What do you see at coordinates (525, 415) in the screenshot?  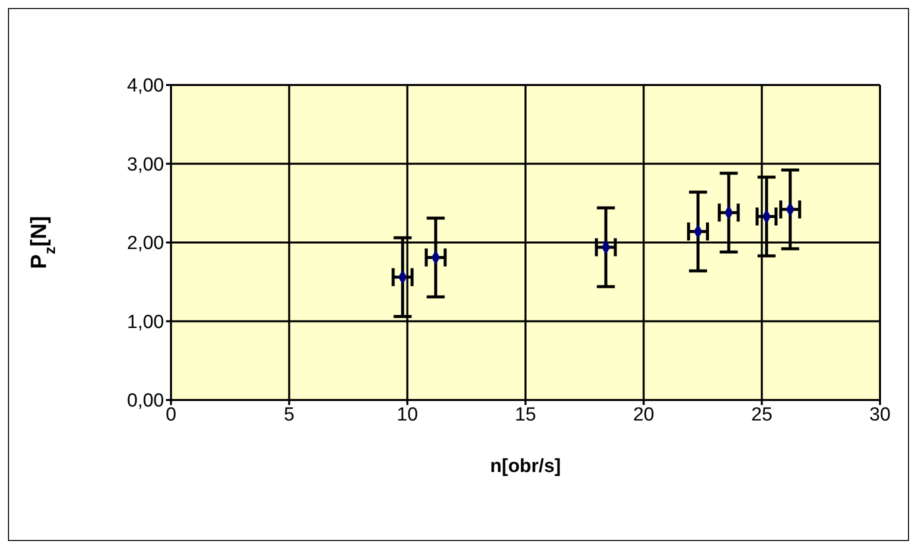 I see `x-tick-label: 15` at bounding box center [525, 415].